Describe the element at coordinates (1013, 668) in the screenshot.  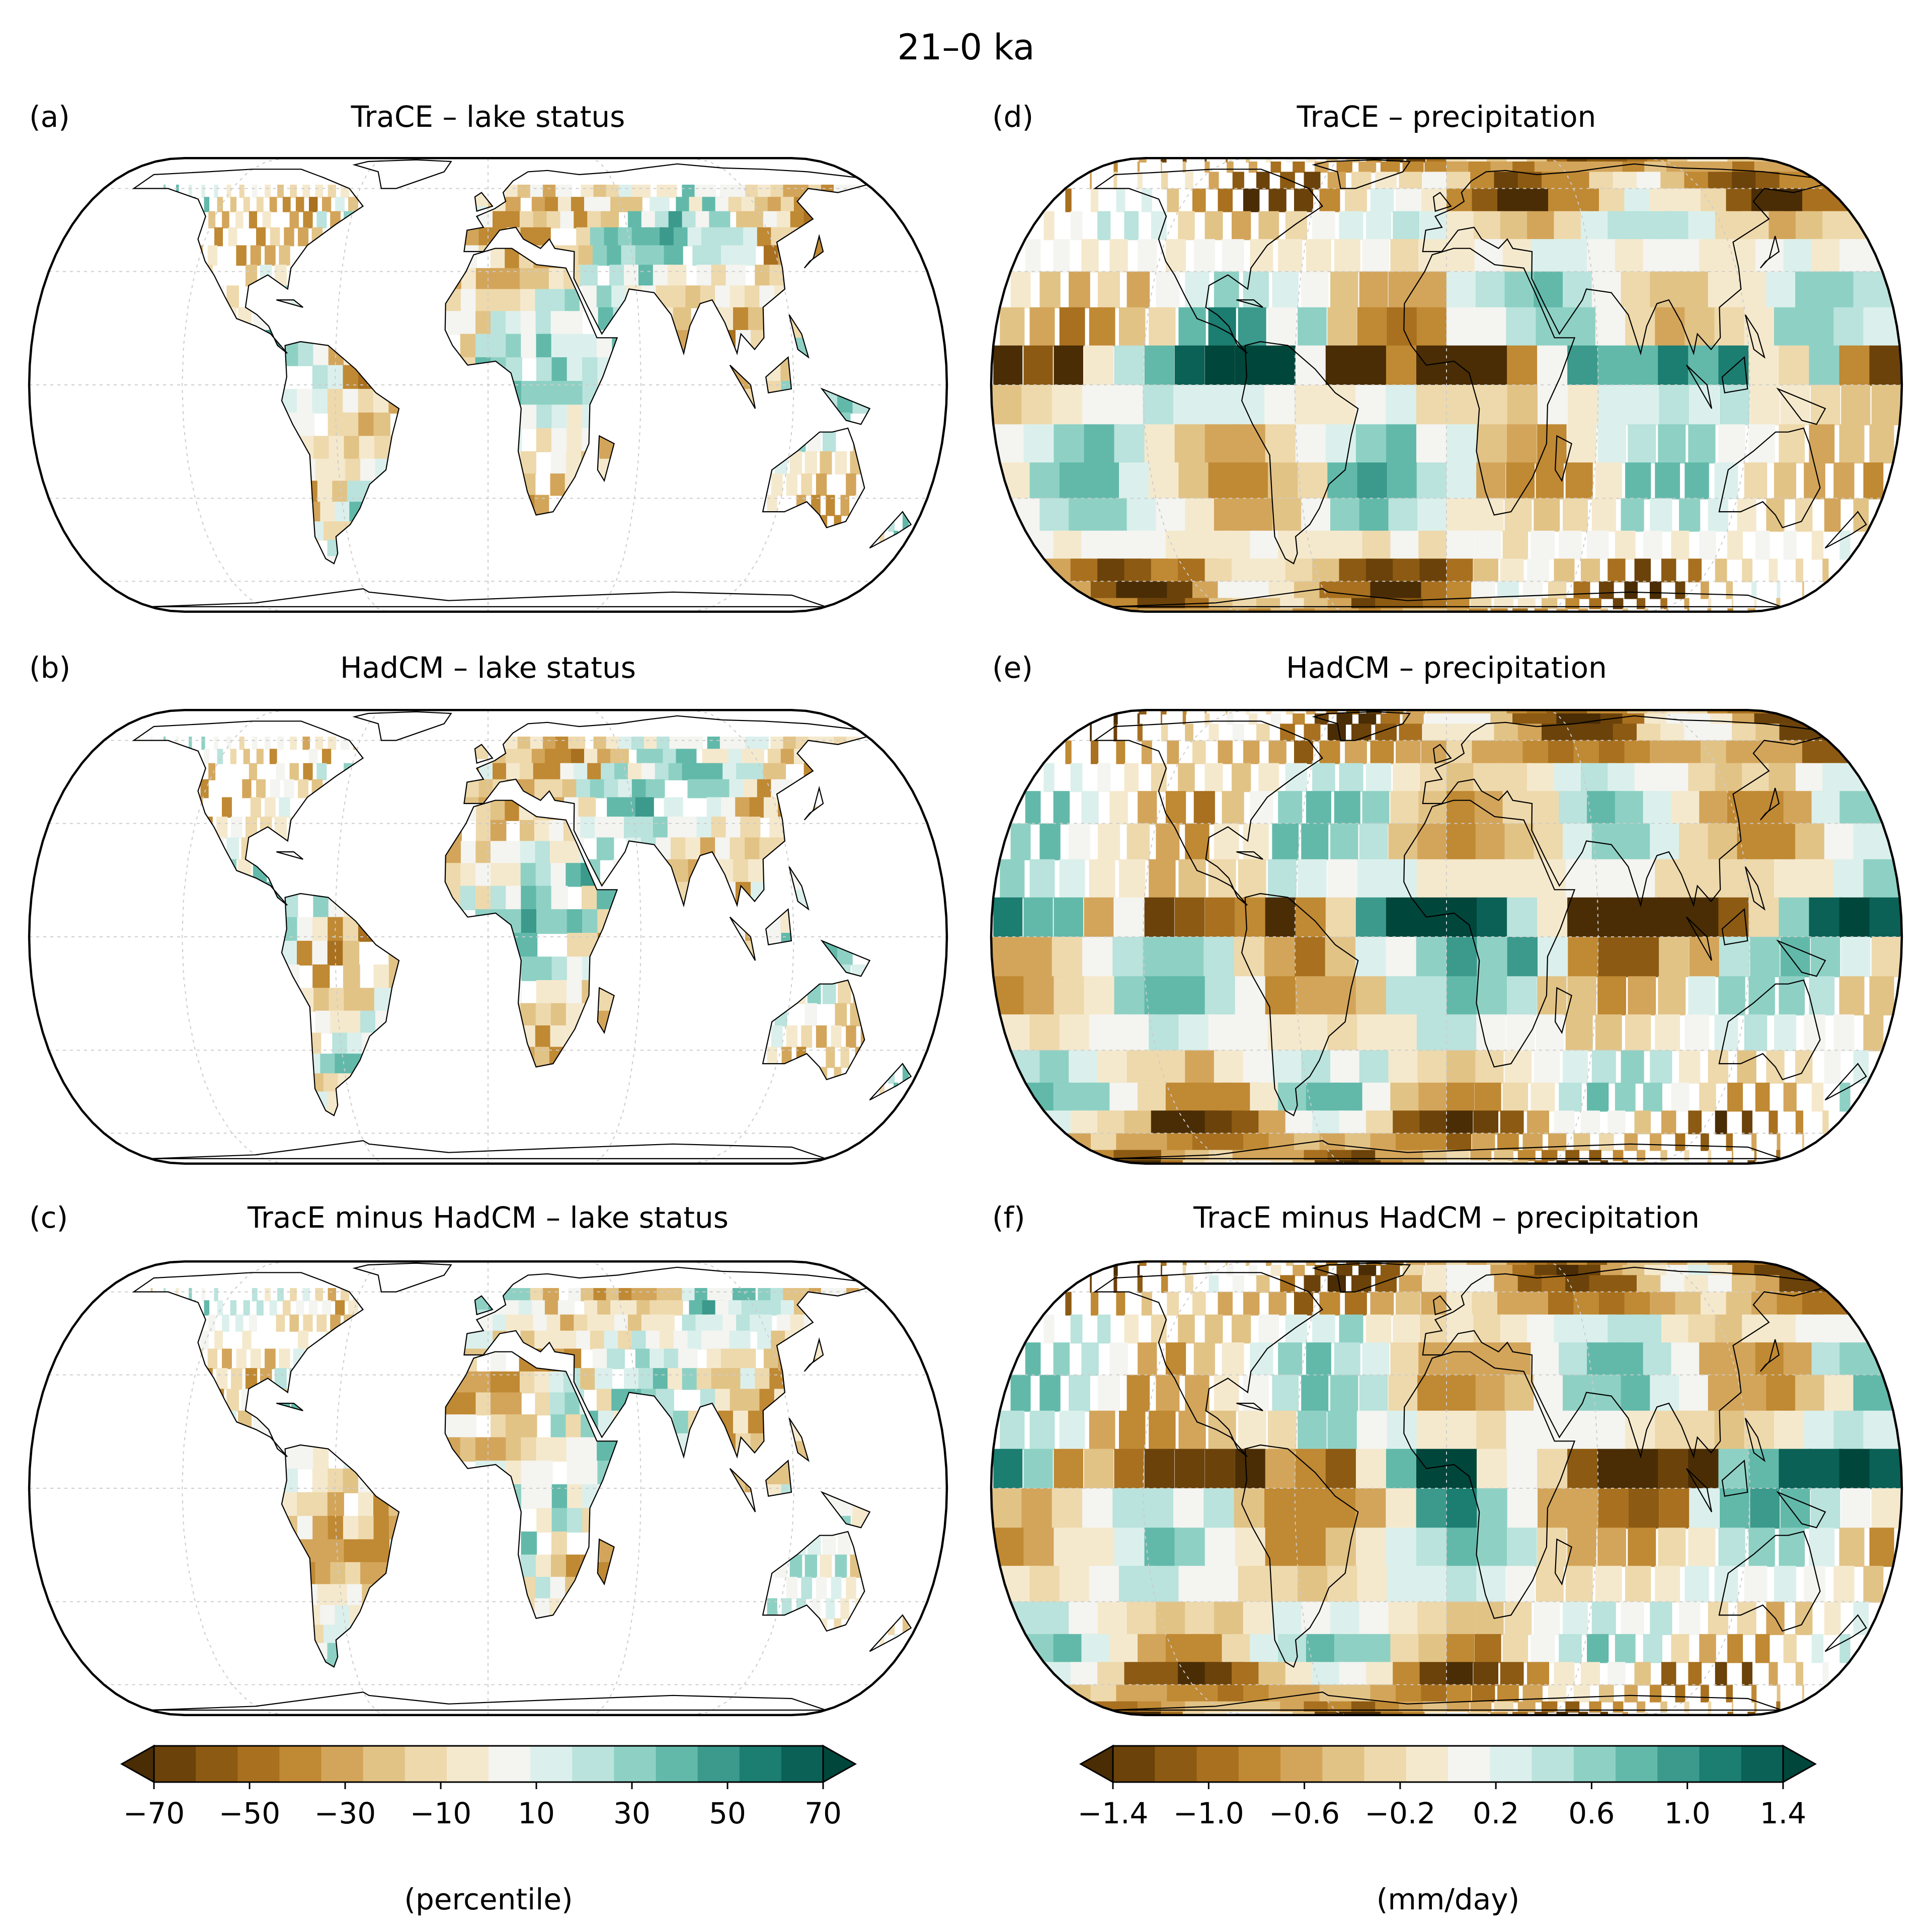
I see `panel-label: (e)` at that location.